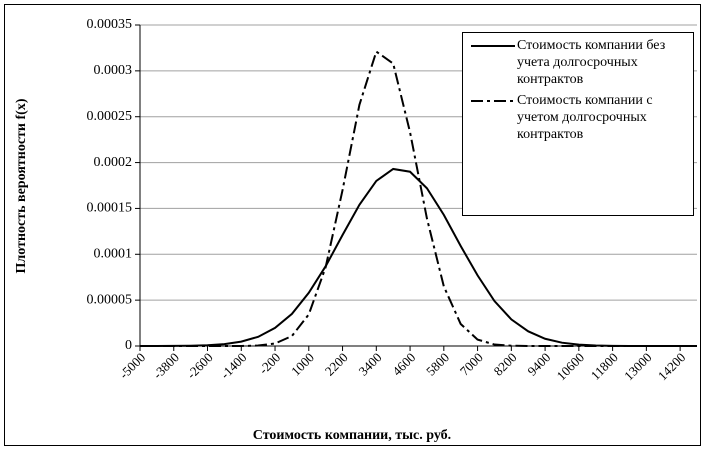 The height and width of the screenshot is (451, 706). Describe the element at coordinates (110, 116) in the screenshot. I see `y-tick-label: 0.00025` at that location.